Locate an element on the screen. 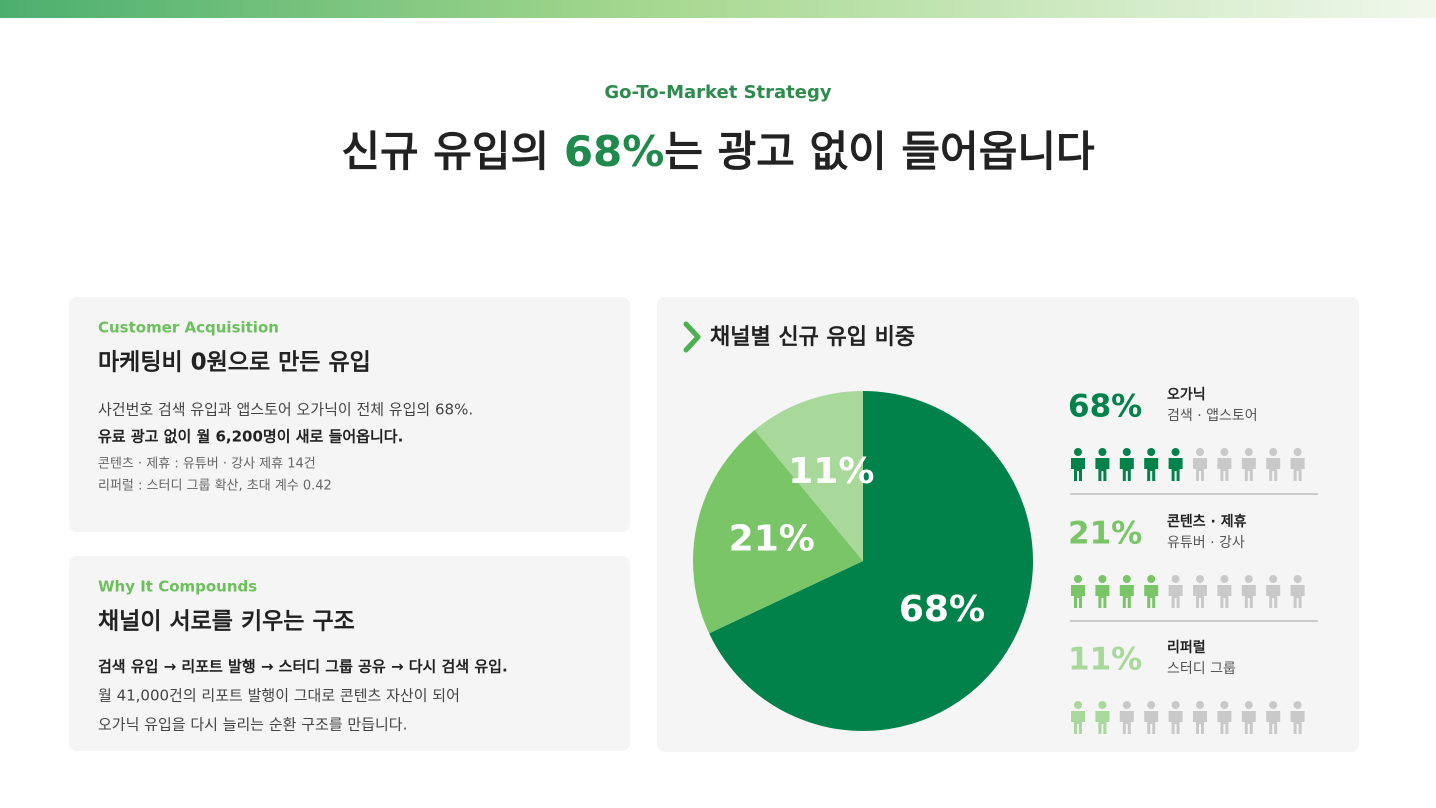  card-line: 월 41,000건의 리포트 발행이 그대로 콘텐츠 자산이 되어 is located at coordinates (279, 696).